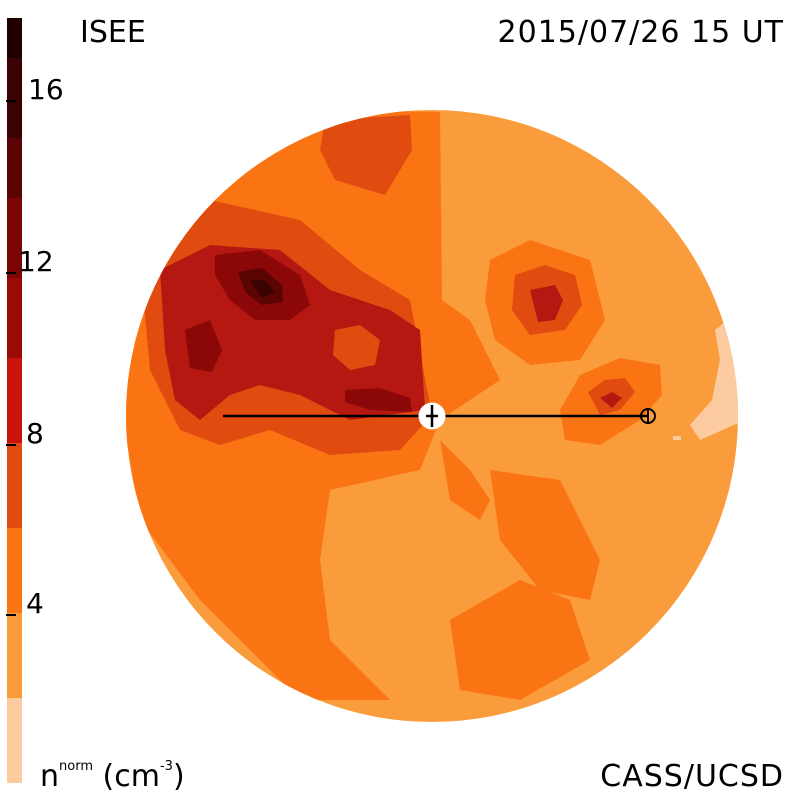 The height and width of the screenshot is (800, 800). I want to click on colorbar-tick-label: 12, so click(36, 261).